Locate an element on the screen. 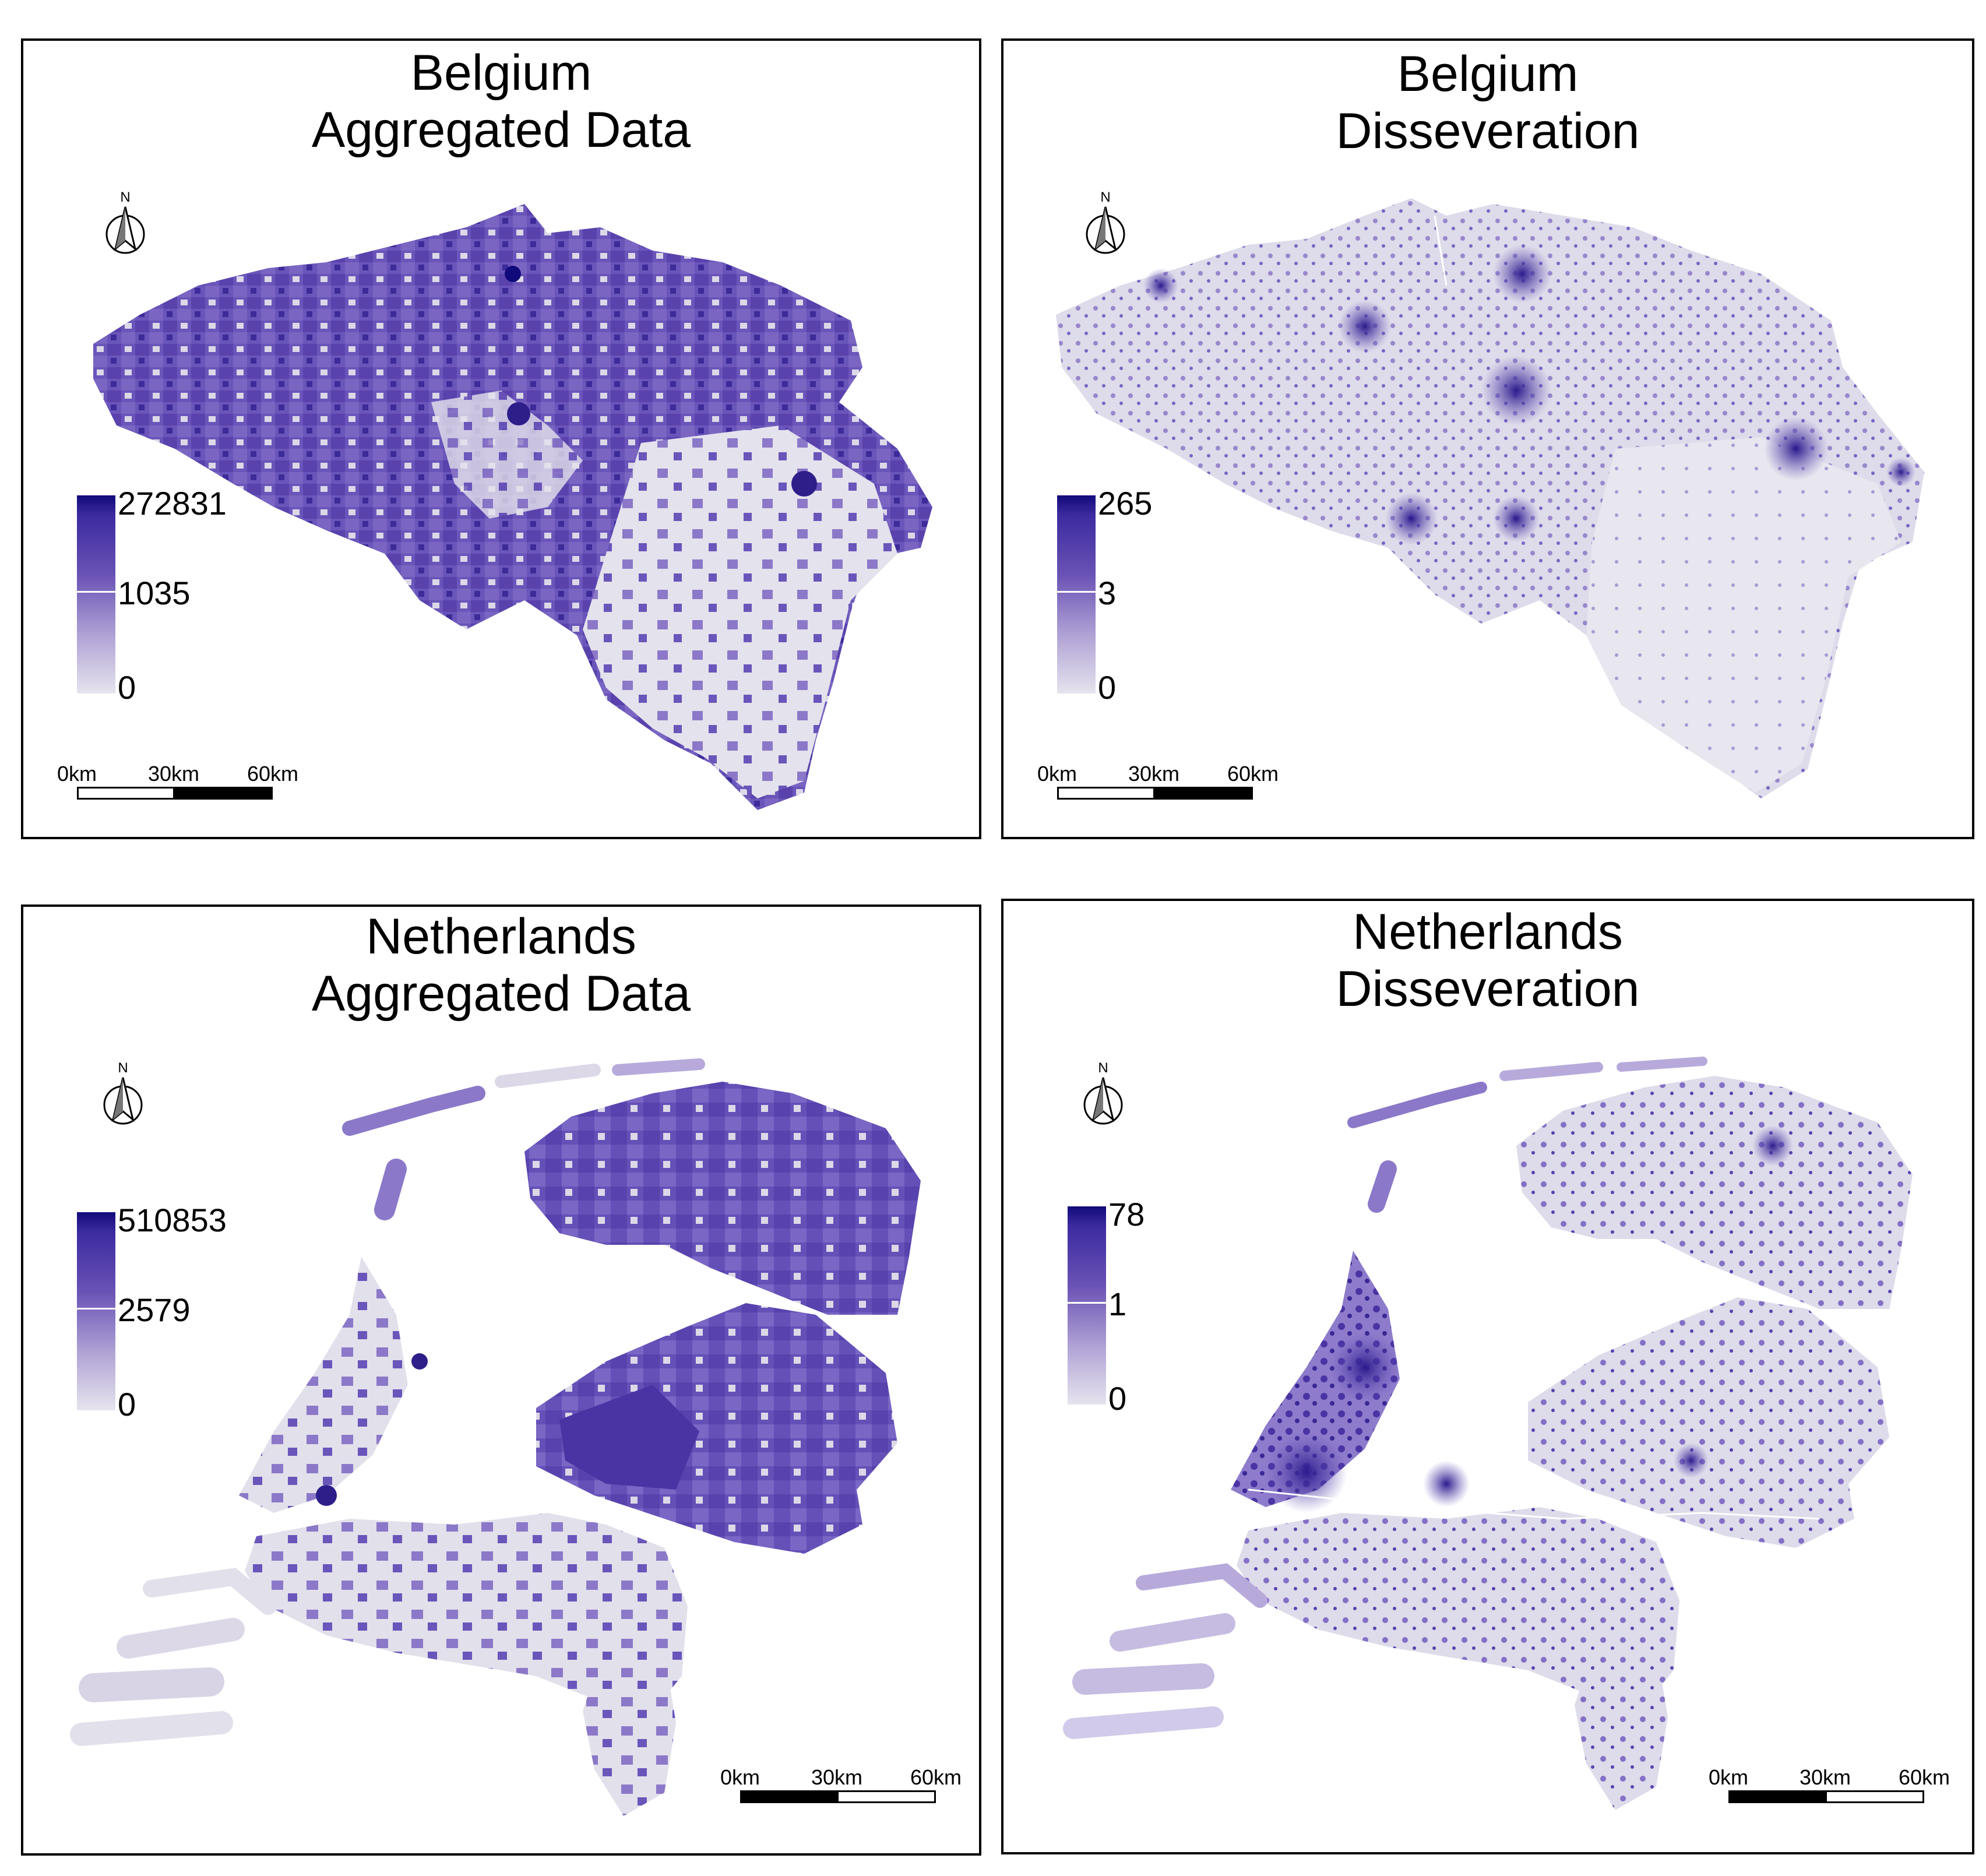 Image resolution: width=1986 pixels, height=1876 pixels. panel-title: Netherlands Disseveration is located at coordinates (1487, 960).